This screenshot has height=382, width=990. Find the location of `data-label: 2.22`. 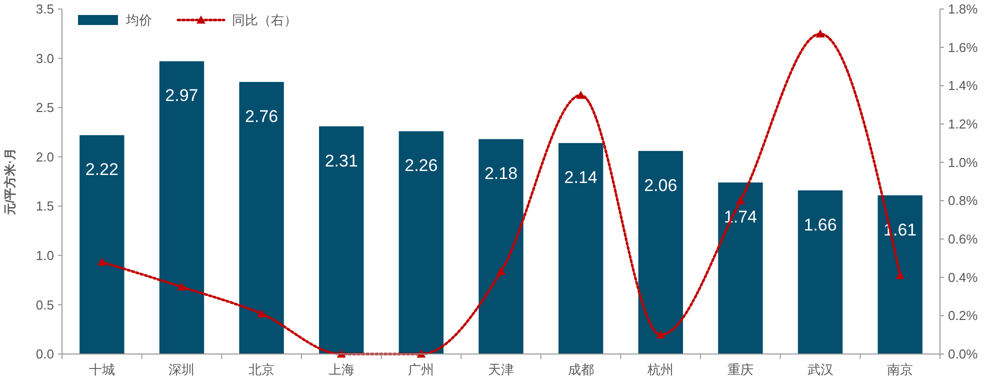

data-label: 2.22 is located at coordinates (101, 170).